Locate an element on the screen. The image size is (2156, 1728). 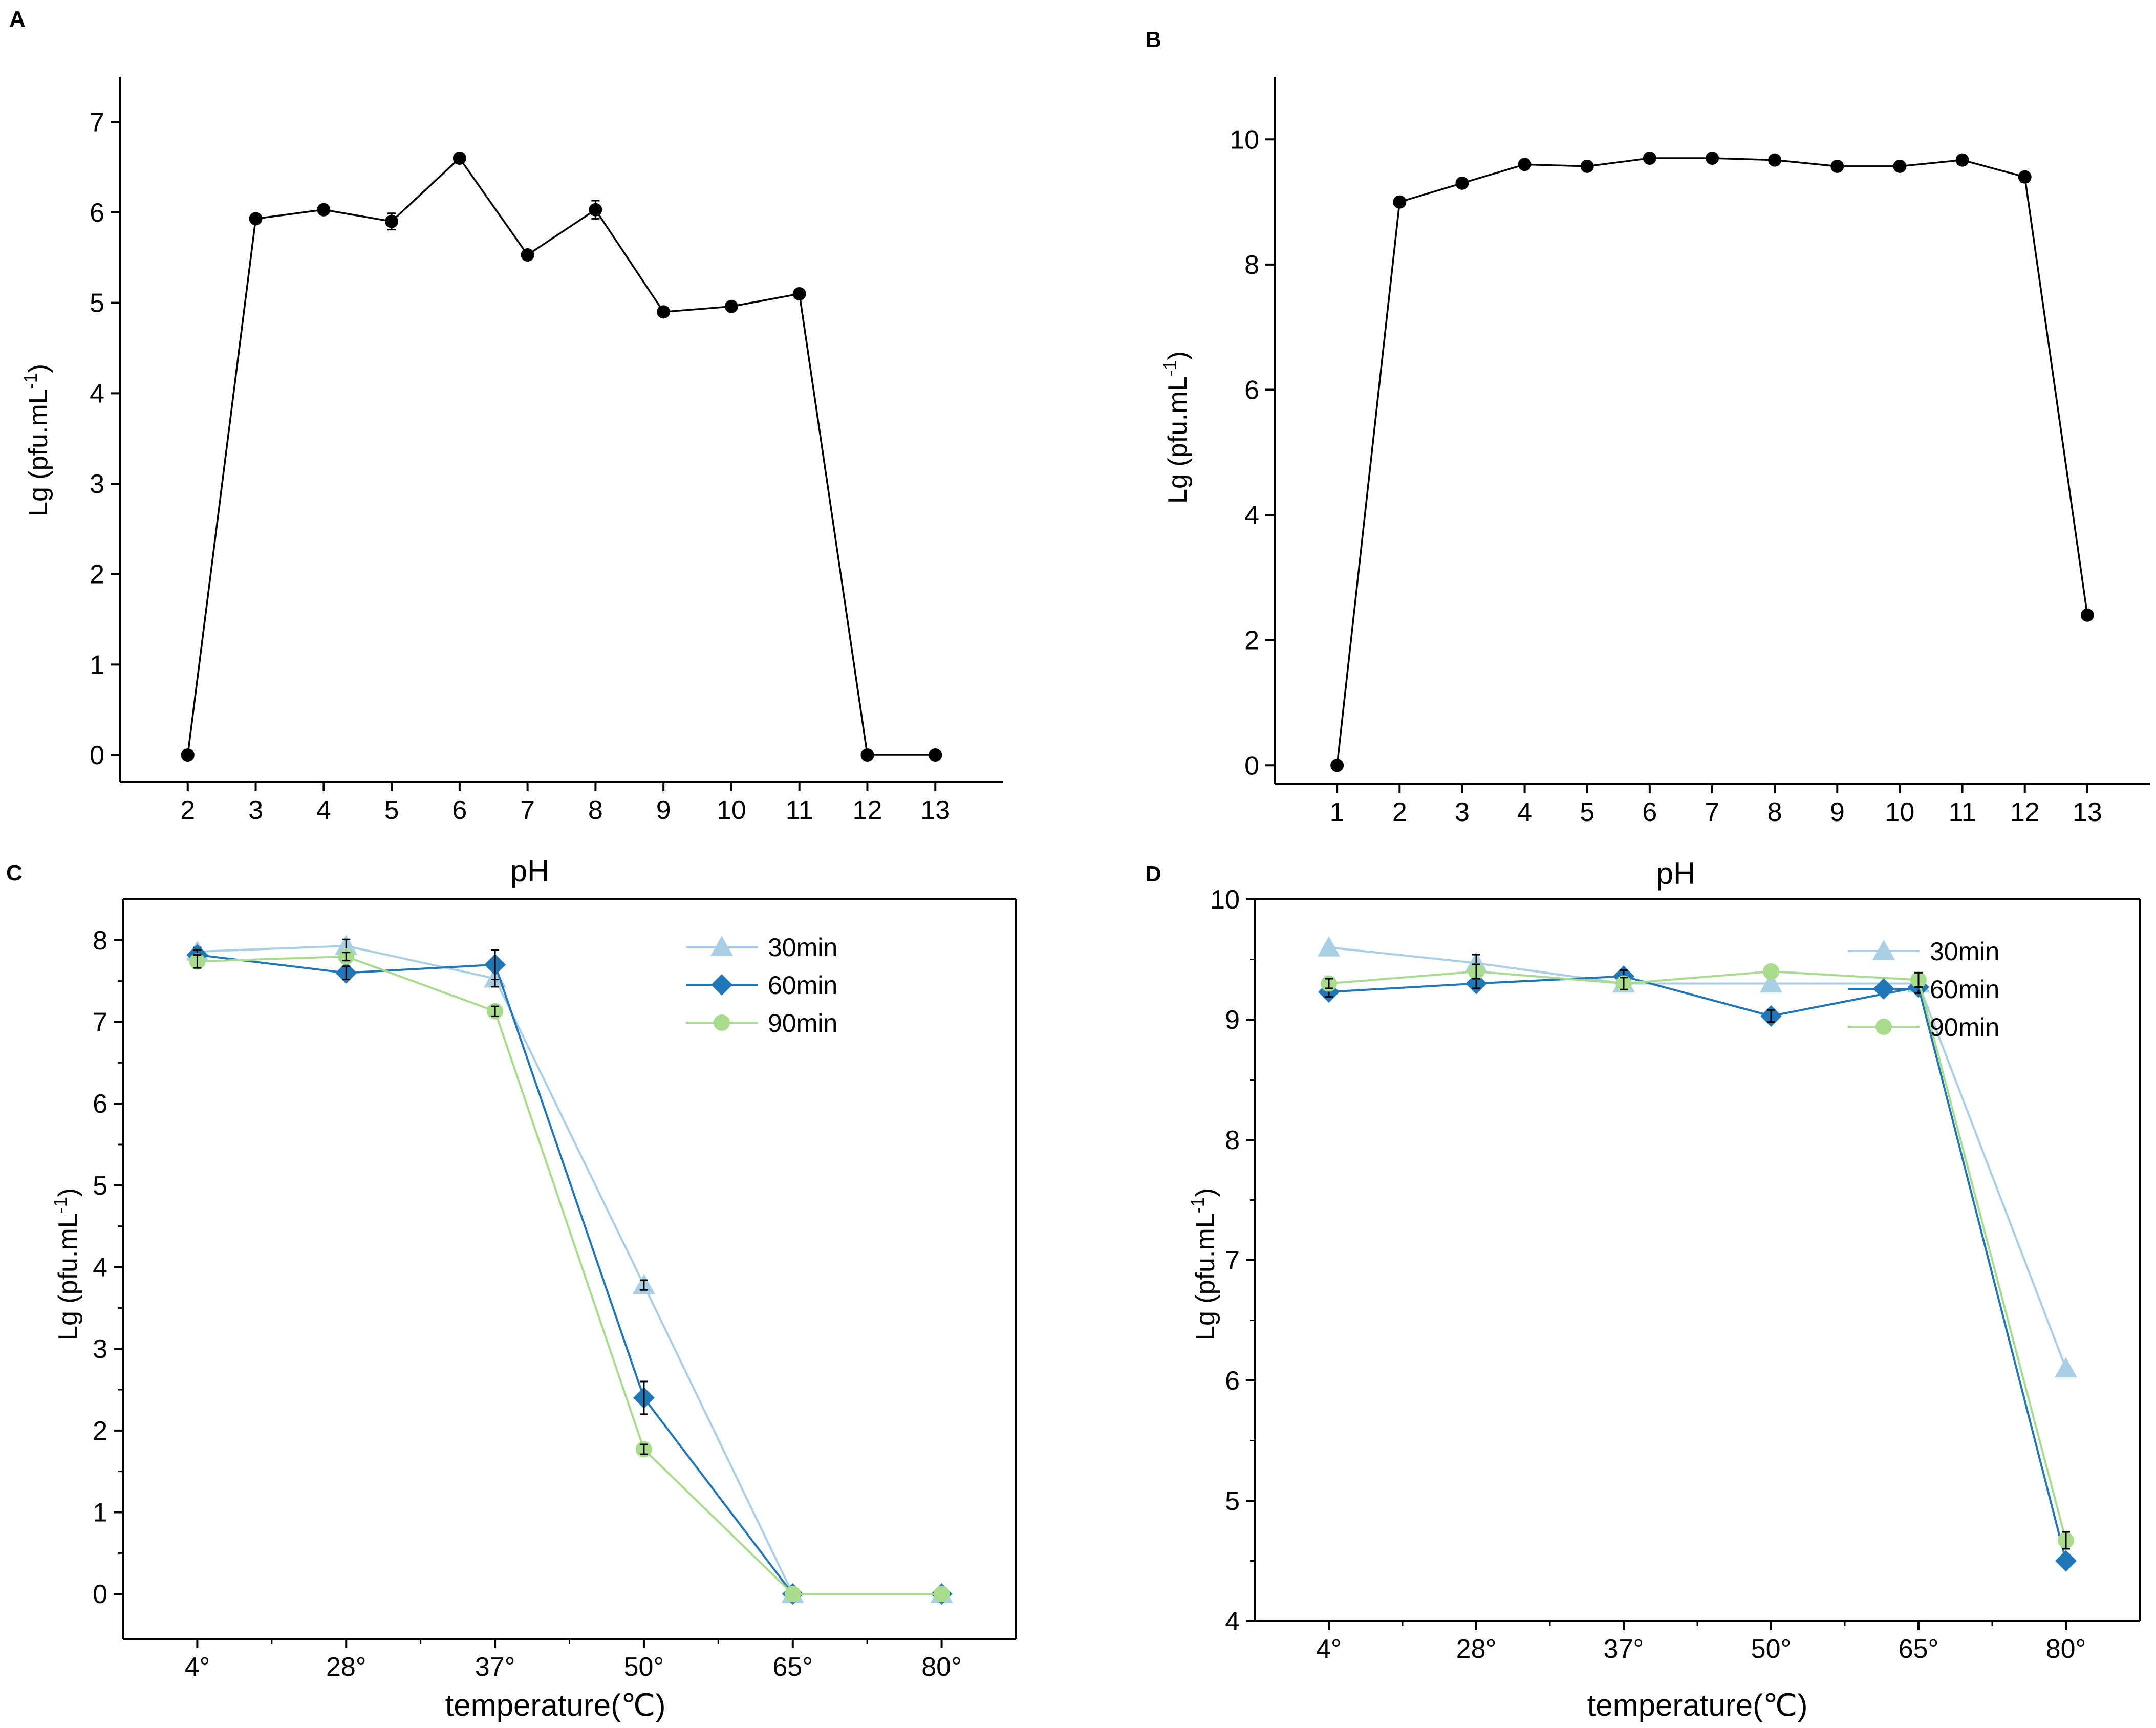
panel-d-x-axis-title: temperature(℃) is located at coordinates (1697, 1705).